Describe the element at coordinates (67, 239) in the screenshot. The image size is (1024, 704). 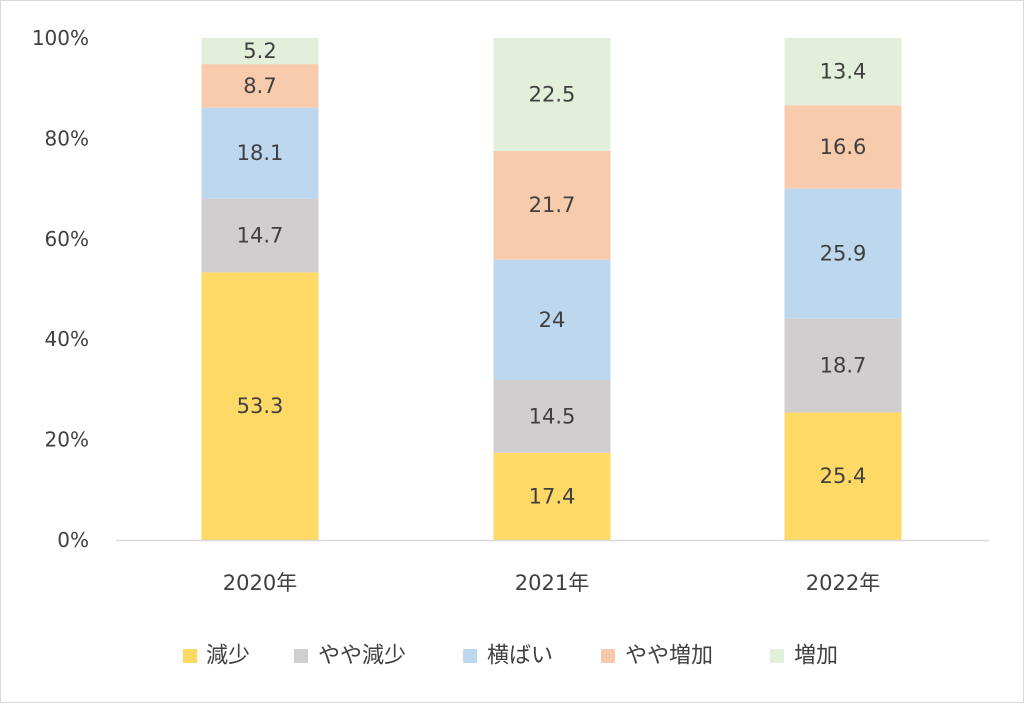
I see `y-tick-label: 60%` at that location.